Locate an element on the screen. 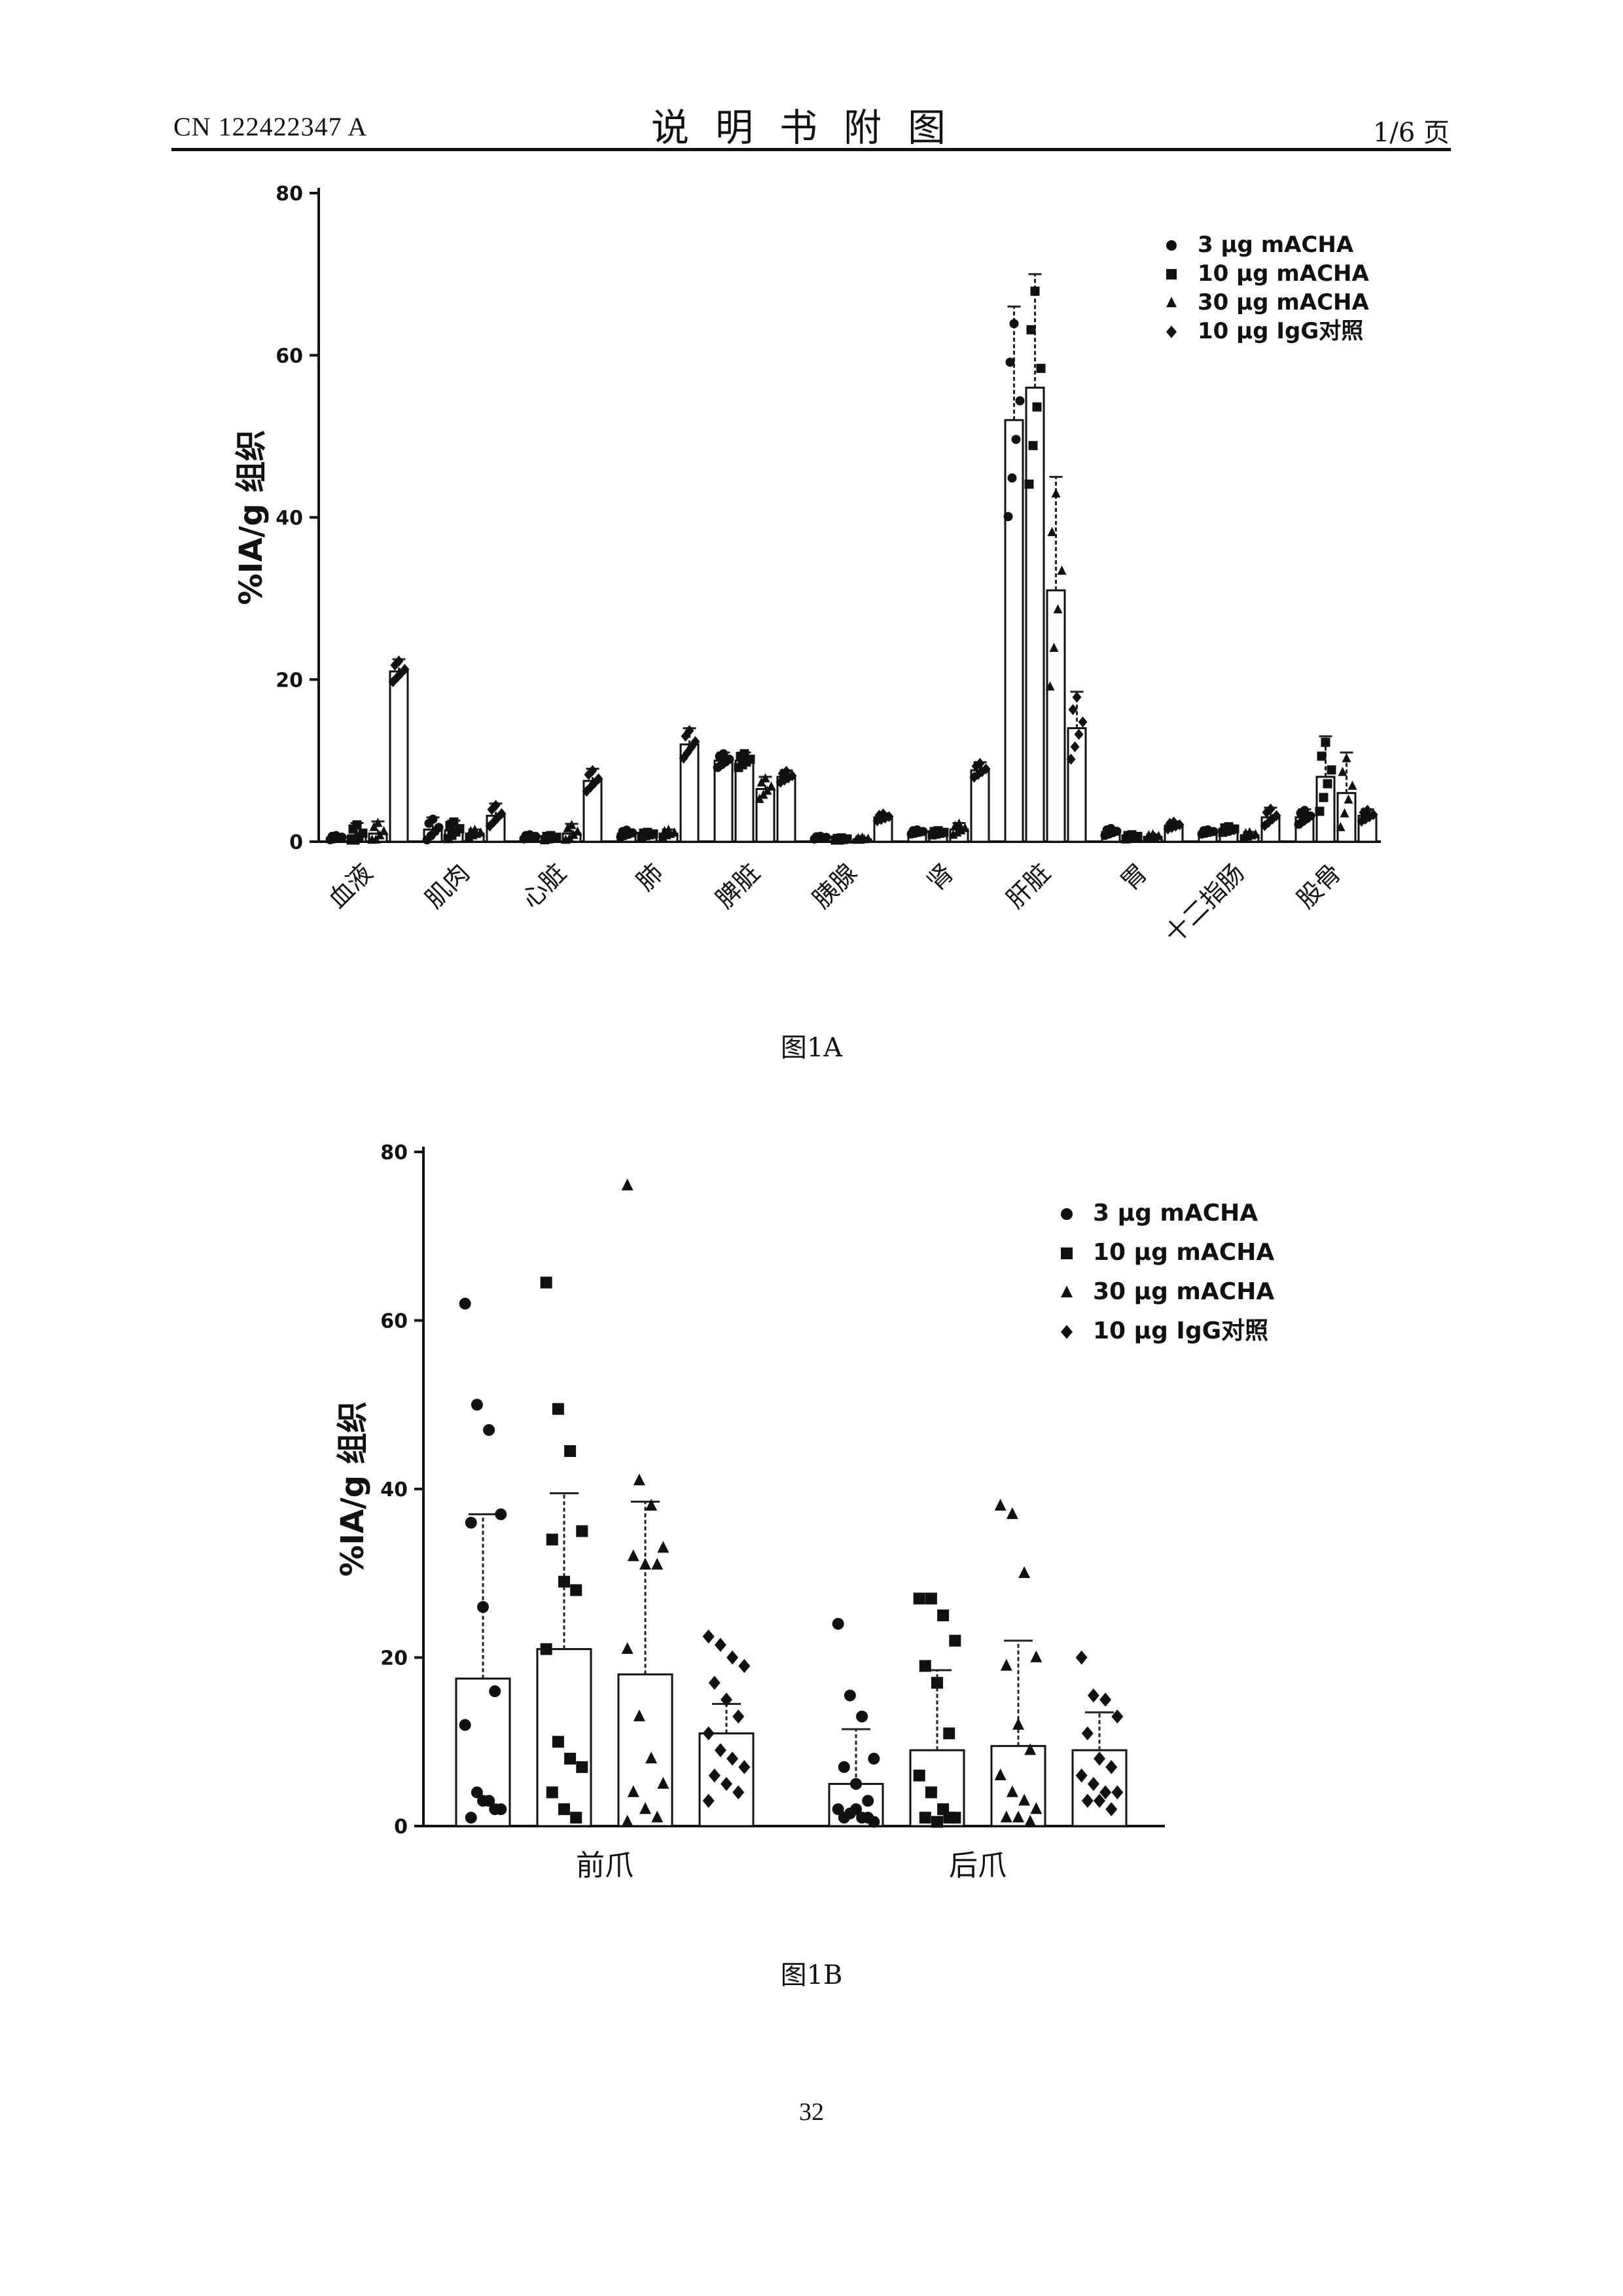  y-tick-label: 0 is located at coordinates (401, 1827).